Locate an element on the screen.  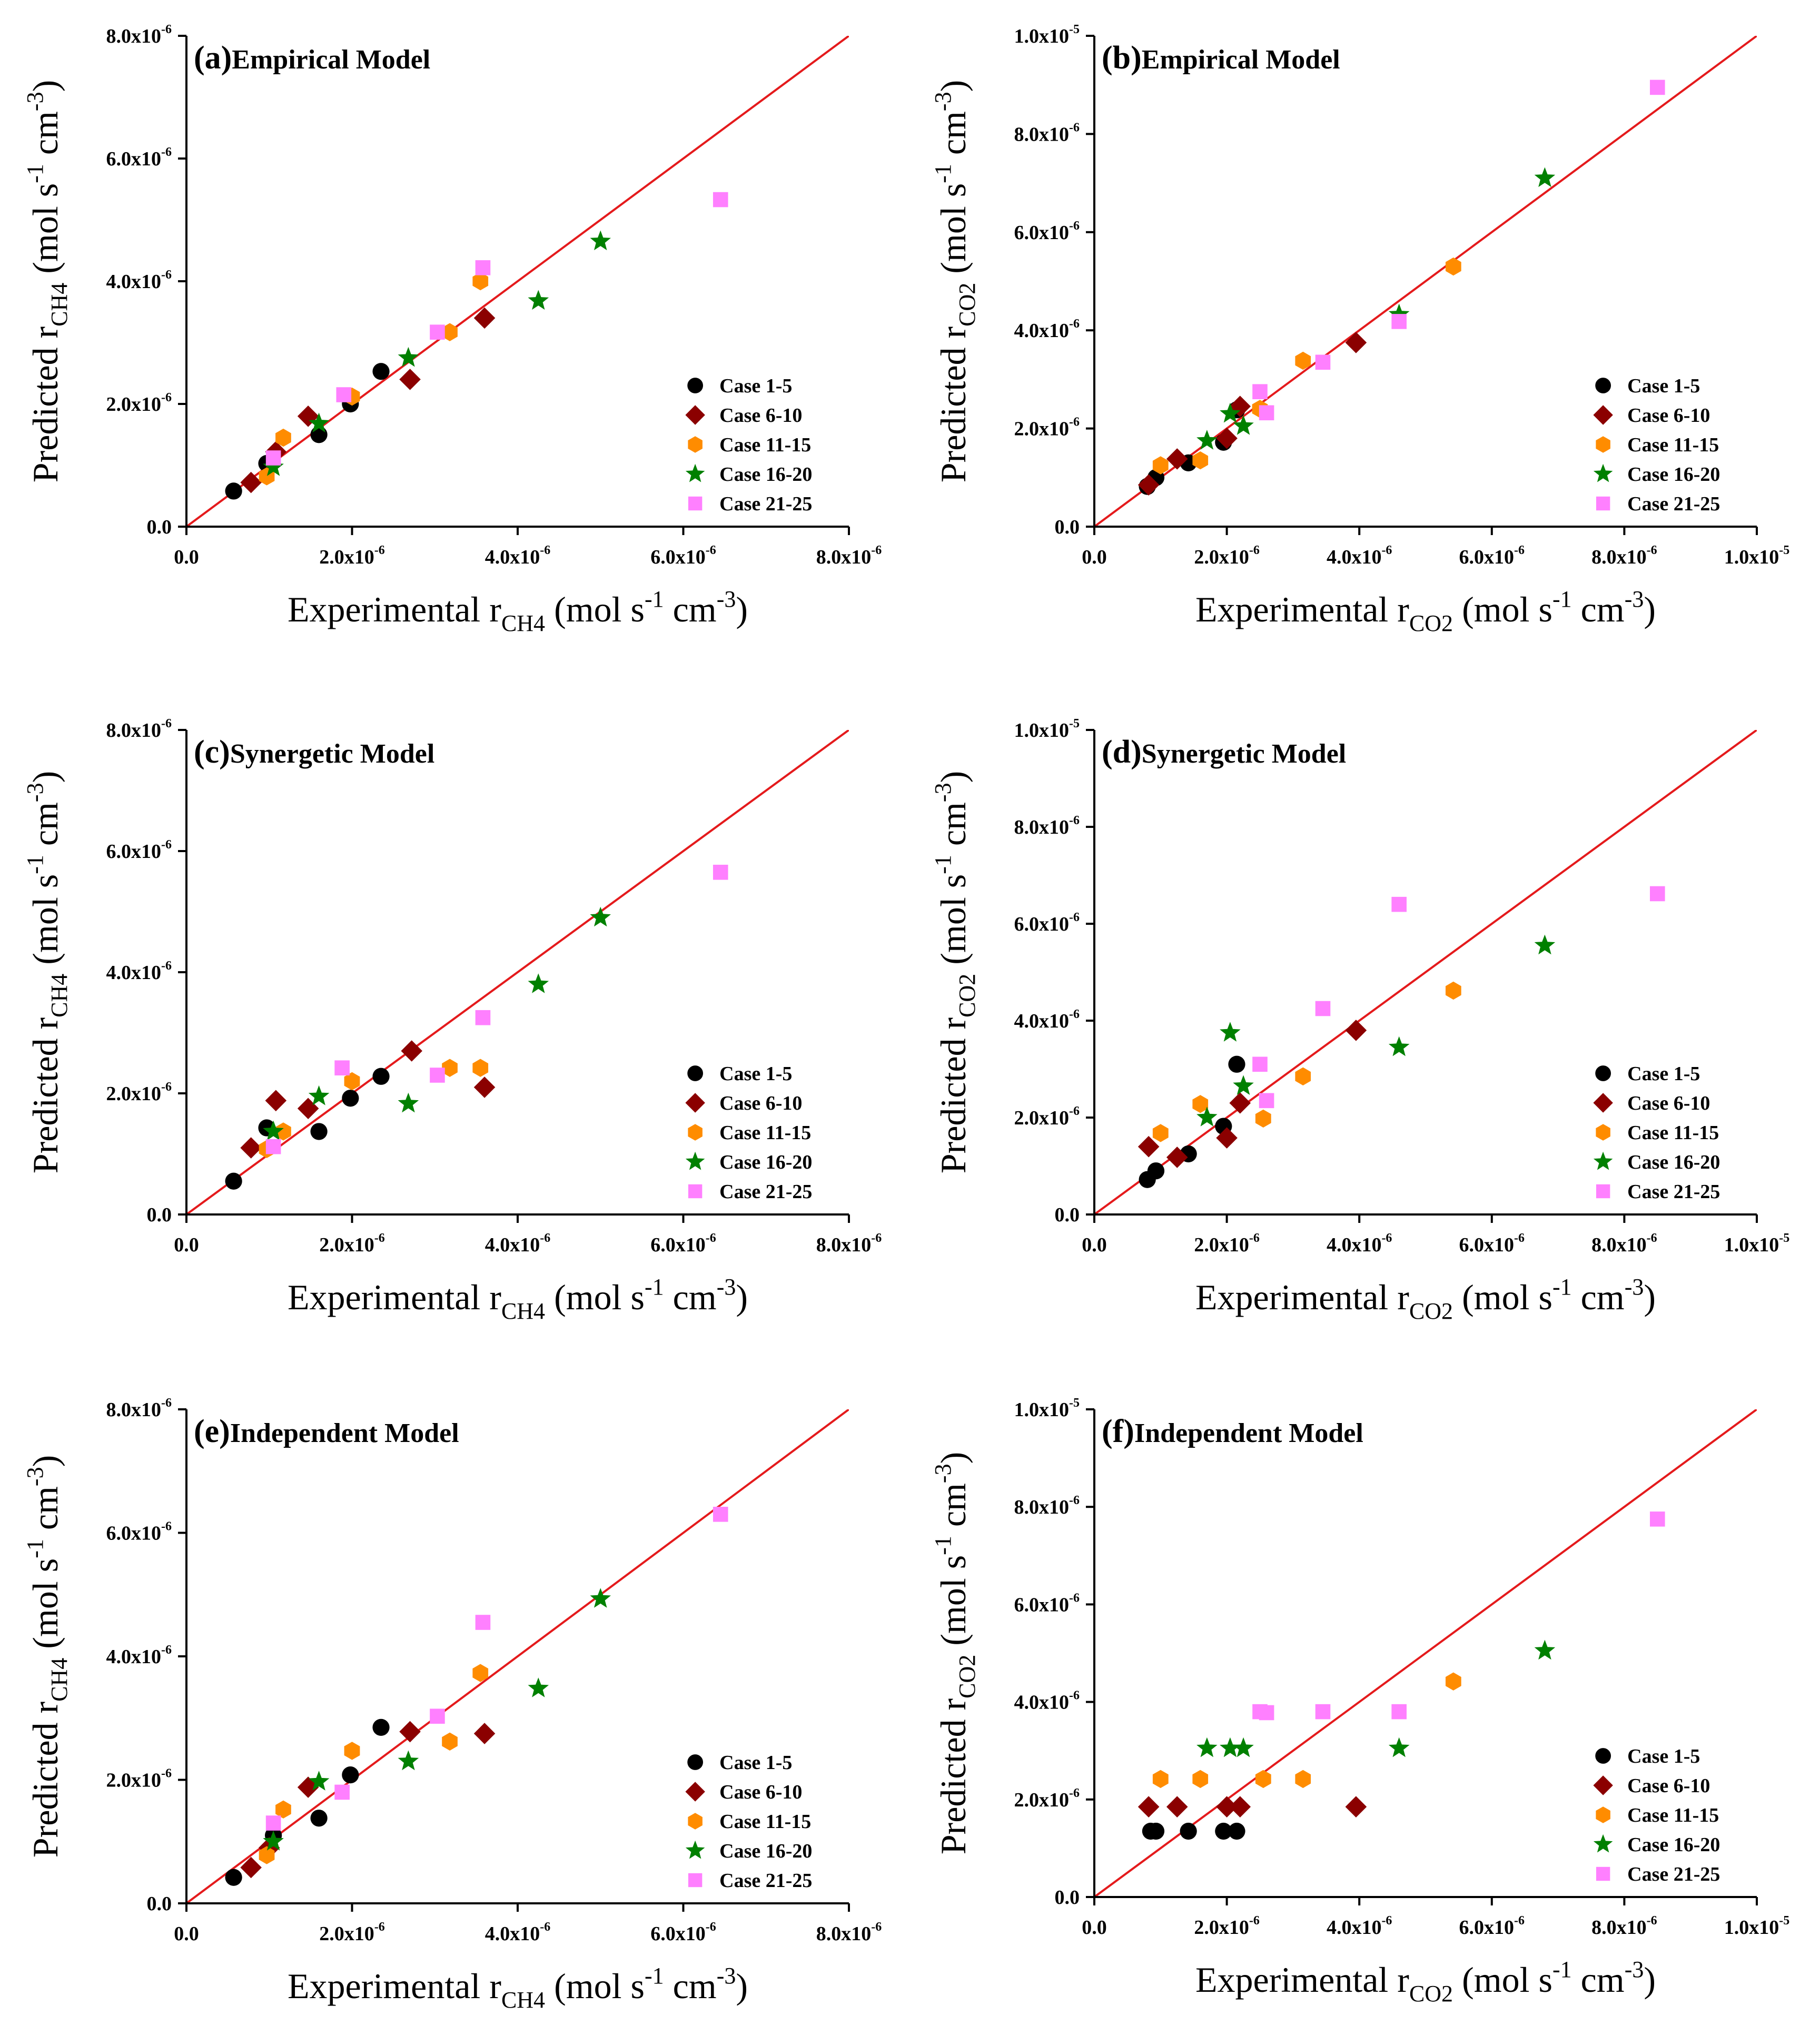
y-tick-label: 2.0x10⁻⁶ is located at coordinates (1047, 428).